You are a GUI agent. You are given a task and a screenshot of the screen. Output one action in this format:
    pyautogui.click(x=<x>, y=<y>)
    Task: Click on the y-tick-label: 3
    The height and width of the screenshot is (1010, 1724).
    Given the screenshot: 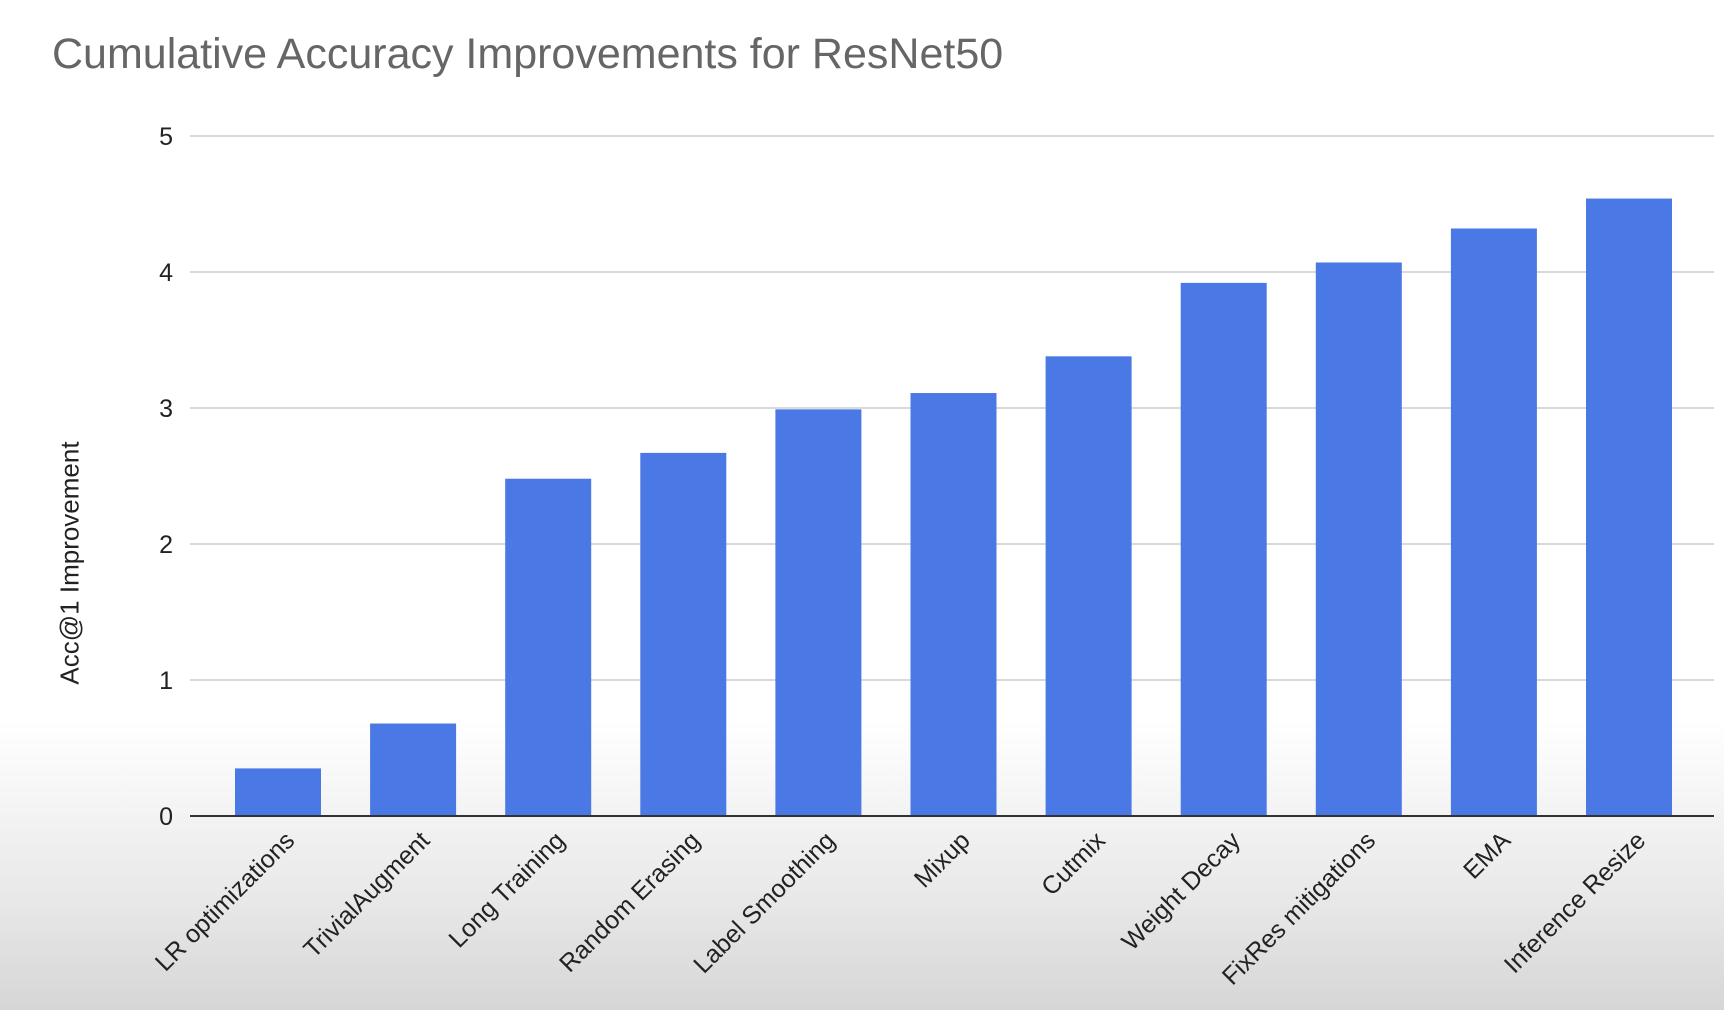 What is the action you would take?
    pyautogui.click(x=166, y=409)
    